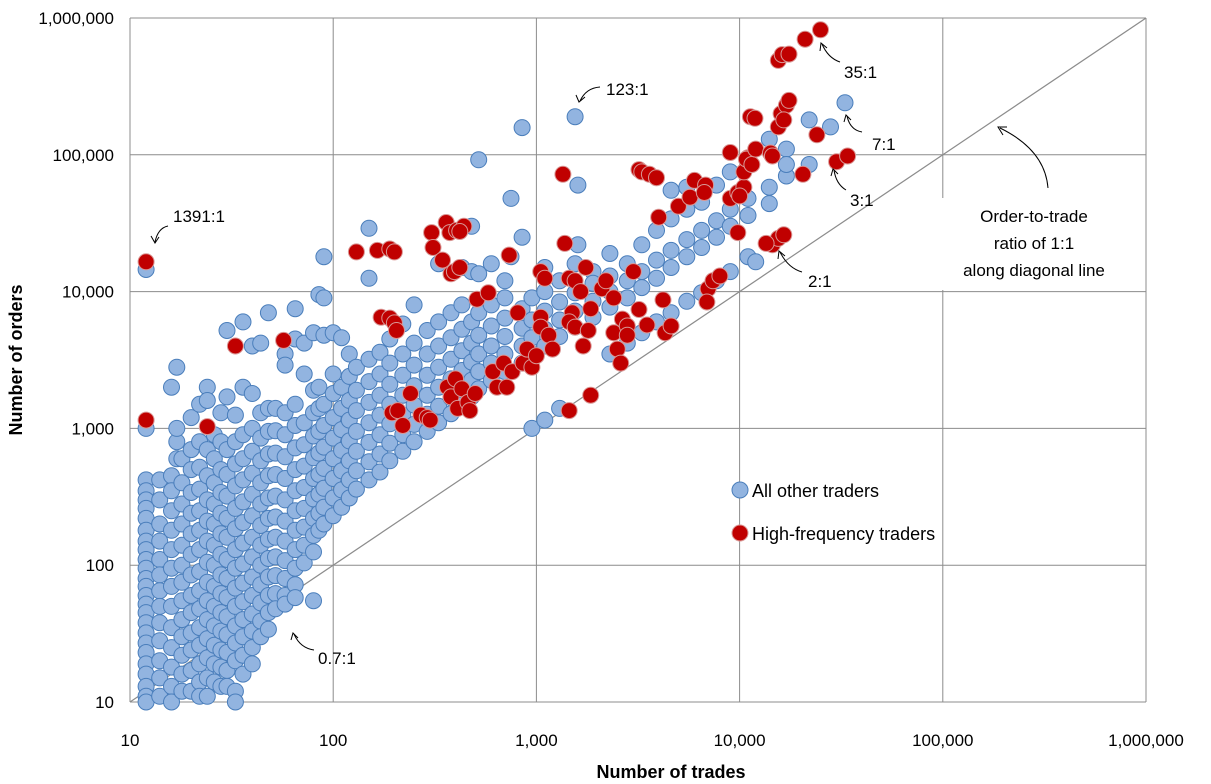  What do you see at coordinates (294, 636) in the screenshot?
I see `arrow-0-7-head` at bounding box center [294, 636].